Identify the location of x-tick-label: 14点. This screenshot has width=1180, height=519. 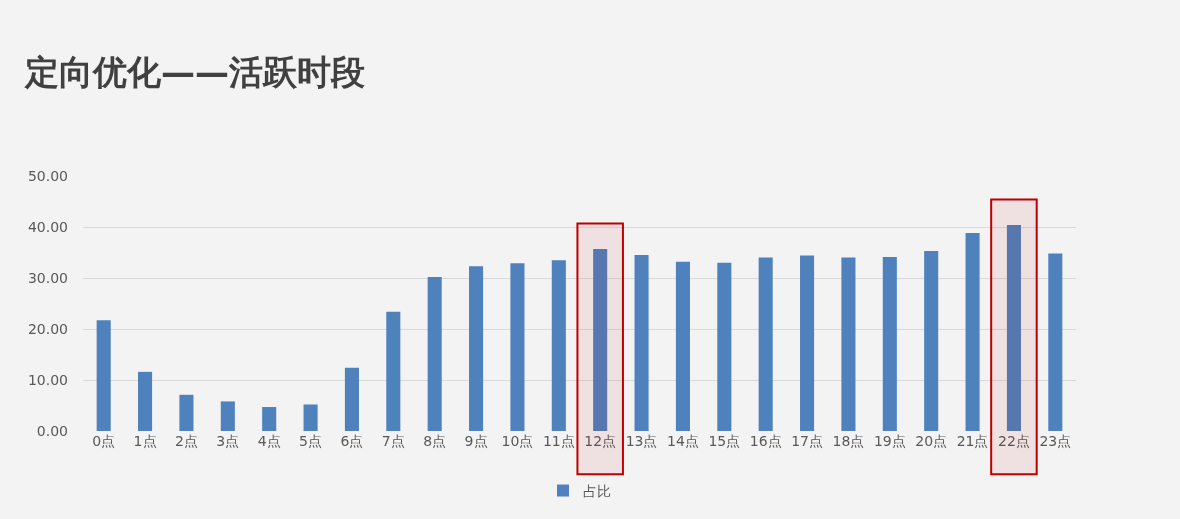
(683, 441).